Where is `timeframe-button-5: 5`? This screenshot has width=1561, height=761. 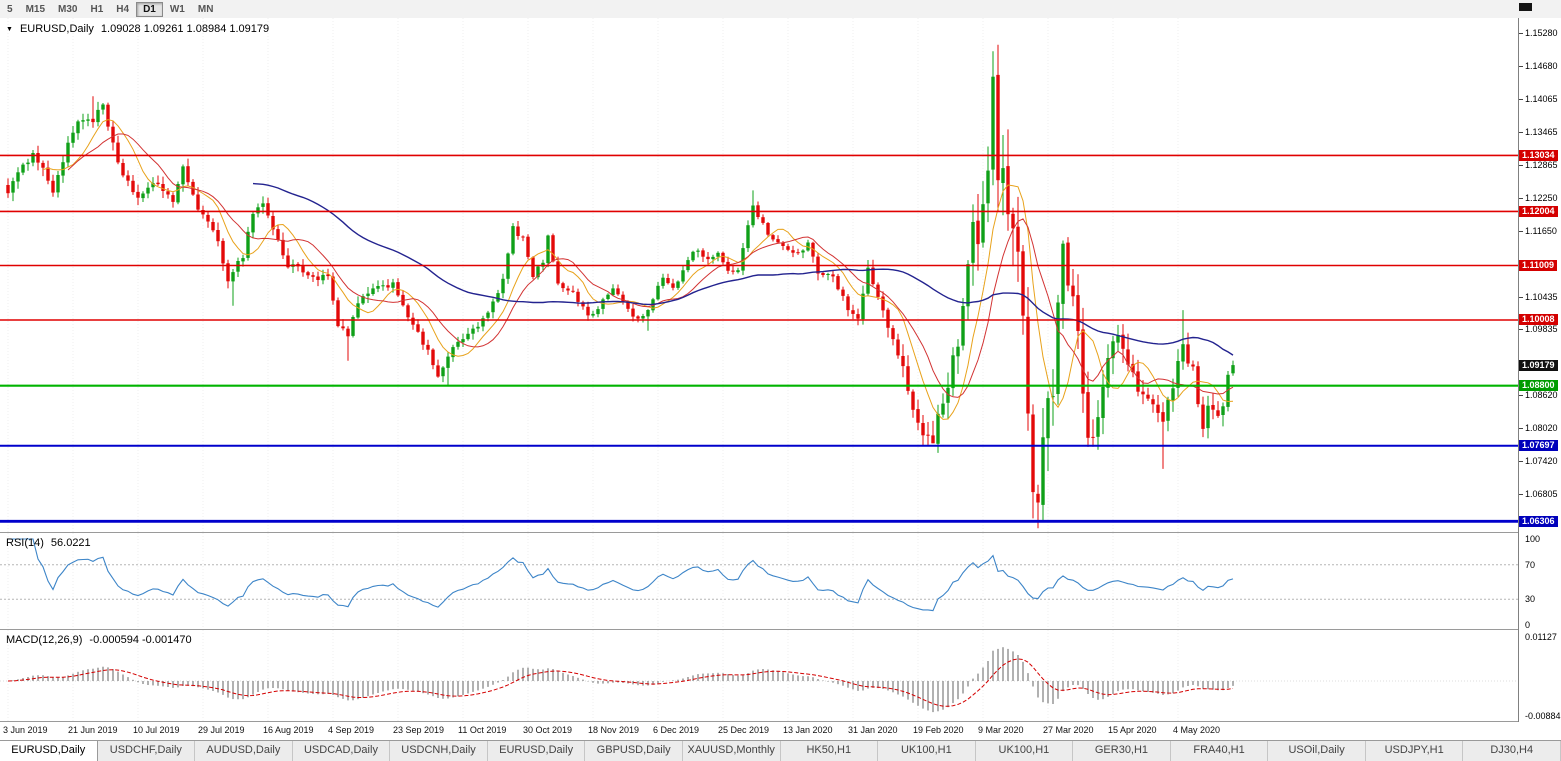
timeframe-button-5: 5 is located at coordinates (10, 9).